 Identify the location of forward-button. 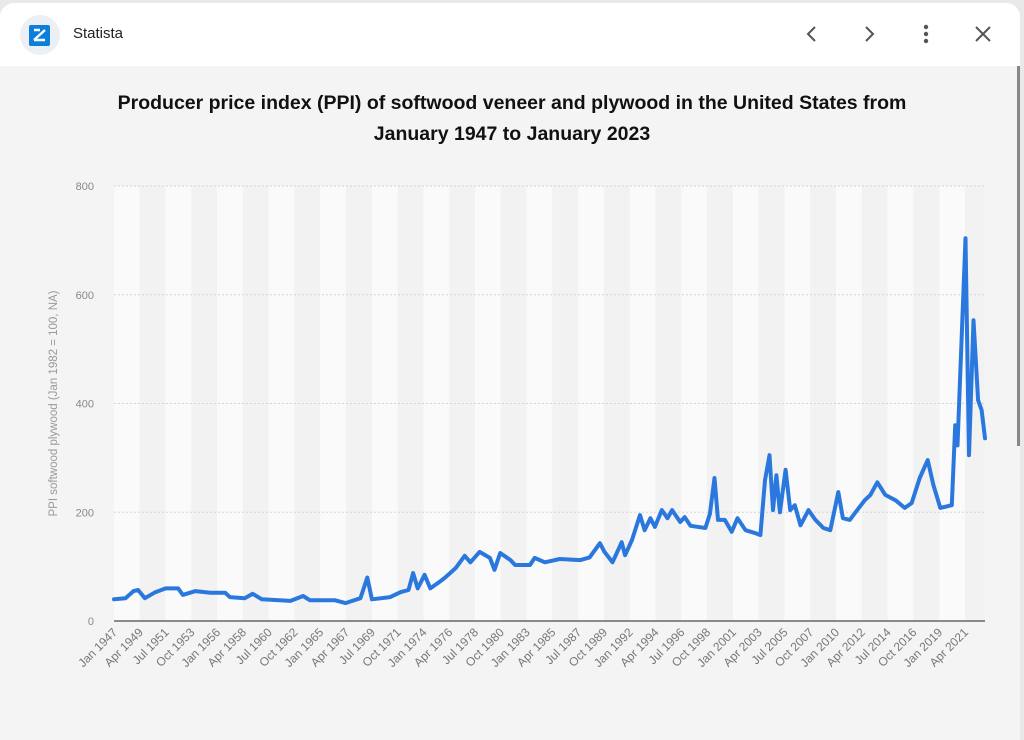
(869, 34).